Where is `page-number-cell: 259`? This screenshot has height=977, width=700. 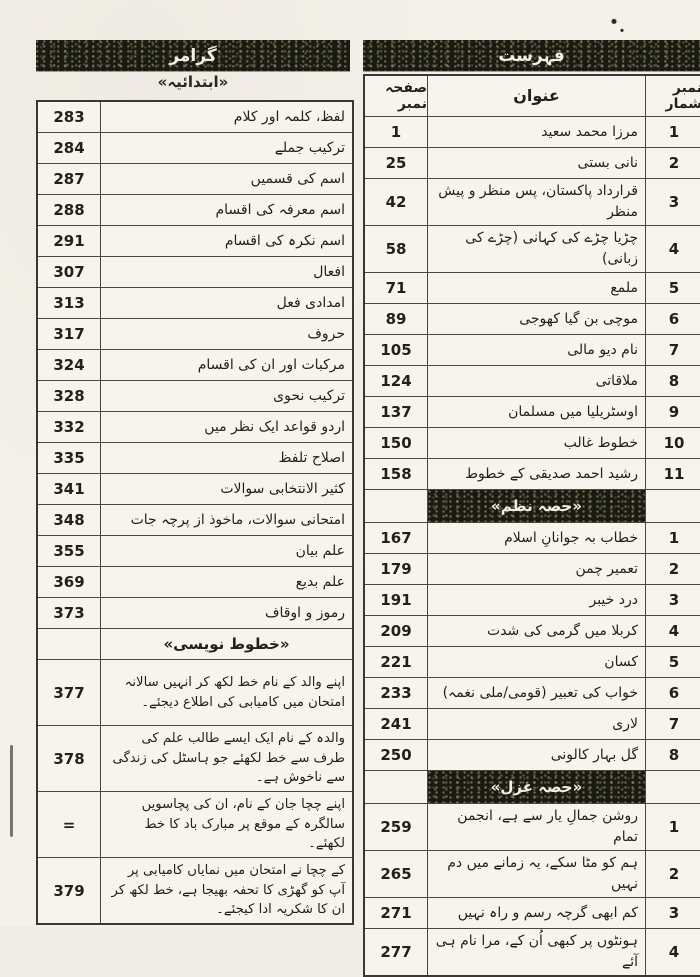
page-number-cell: 259 is located at coordinates (396, 827).